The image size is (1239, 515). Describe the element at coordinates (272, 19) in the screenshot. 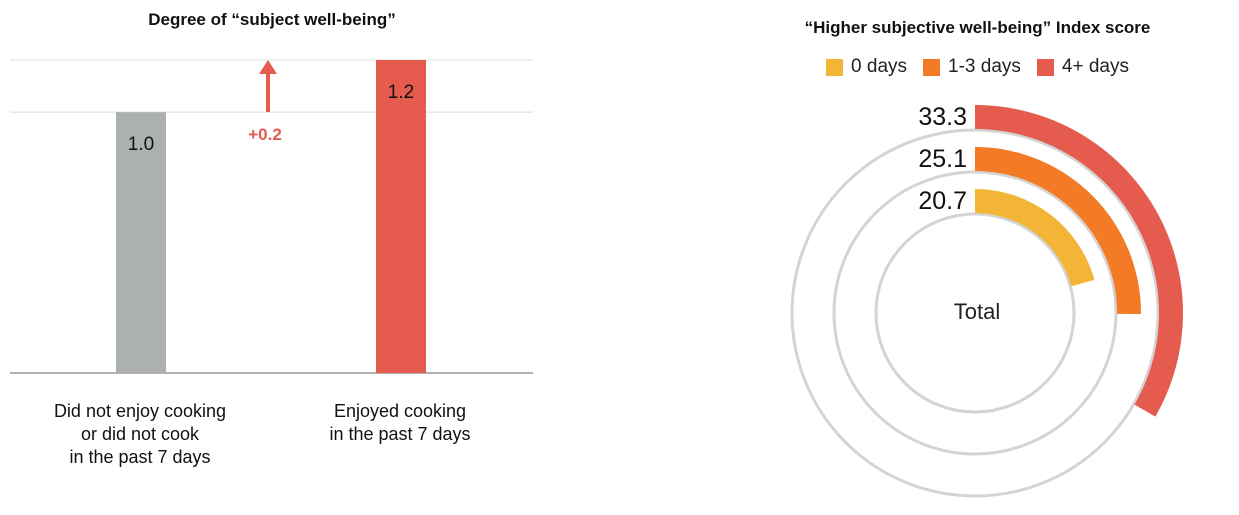

I see `bar-chart-title: Degree of “subject well-being”` at that location.